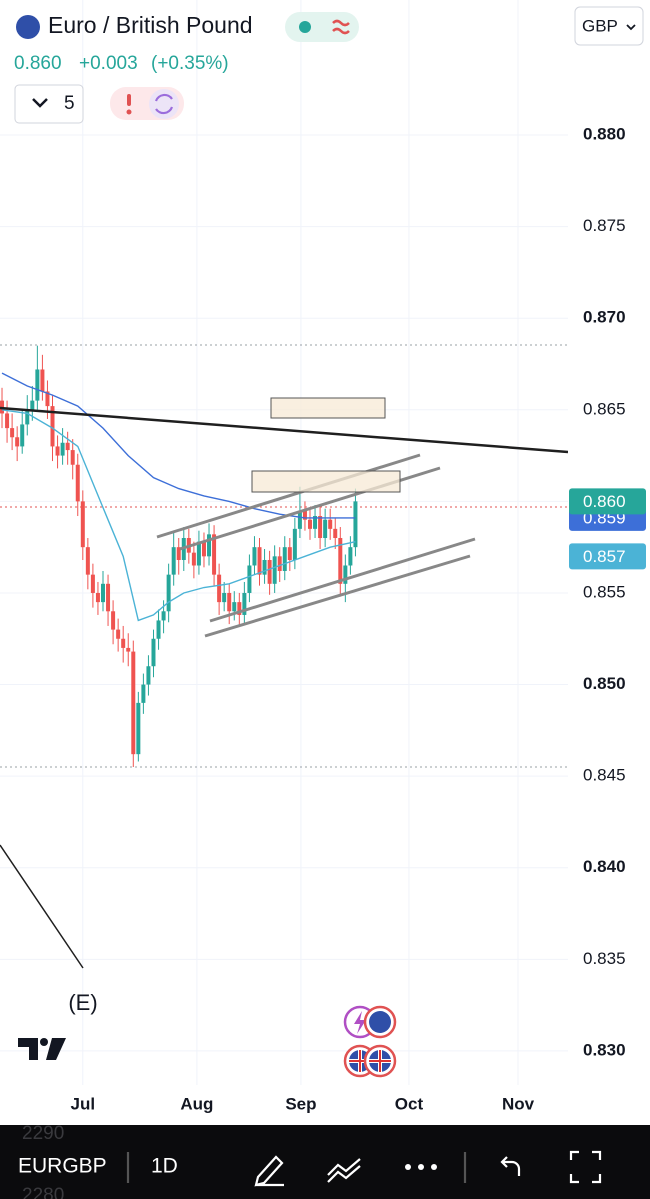 This screenshot has height=1199, width=650. Describe the element at coordinates (585, 1167) in the screenshot. I see `fullscreen-icon` at that location.